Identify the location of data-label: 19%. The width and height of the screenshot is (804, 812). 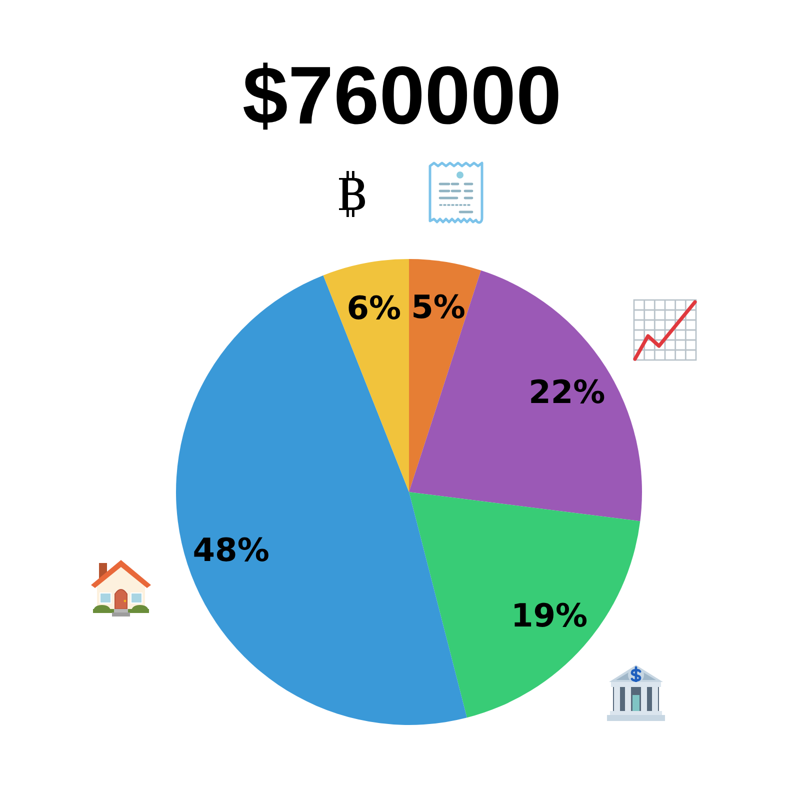
(549, 615).